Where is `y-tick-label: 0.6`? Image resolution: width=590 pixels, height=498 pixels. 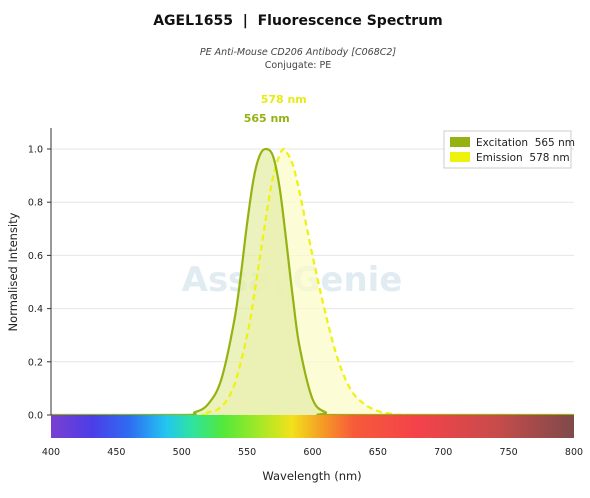 y-tick-label: 0.6 is located at coordinates (35, 256).